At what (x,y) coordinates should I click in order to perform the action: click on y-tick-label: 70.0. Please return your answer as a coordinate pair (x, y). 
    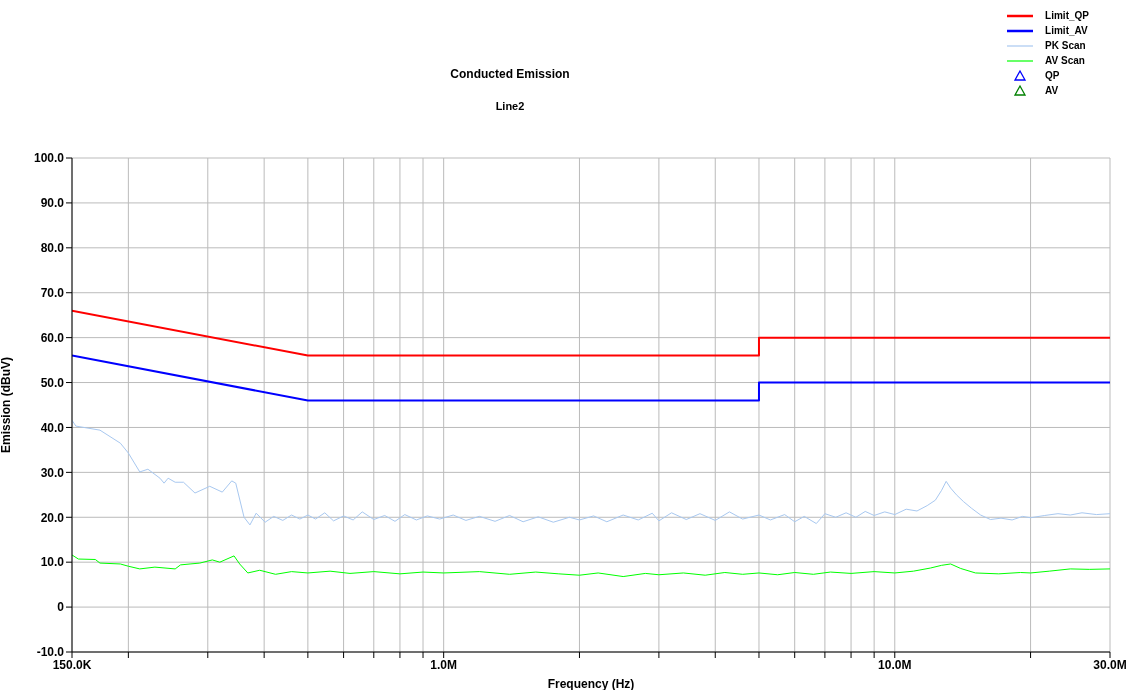
    Looking at the image, I should click on (52, 292).